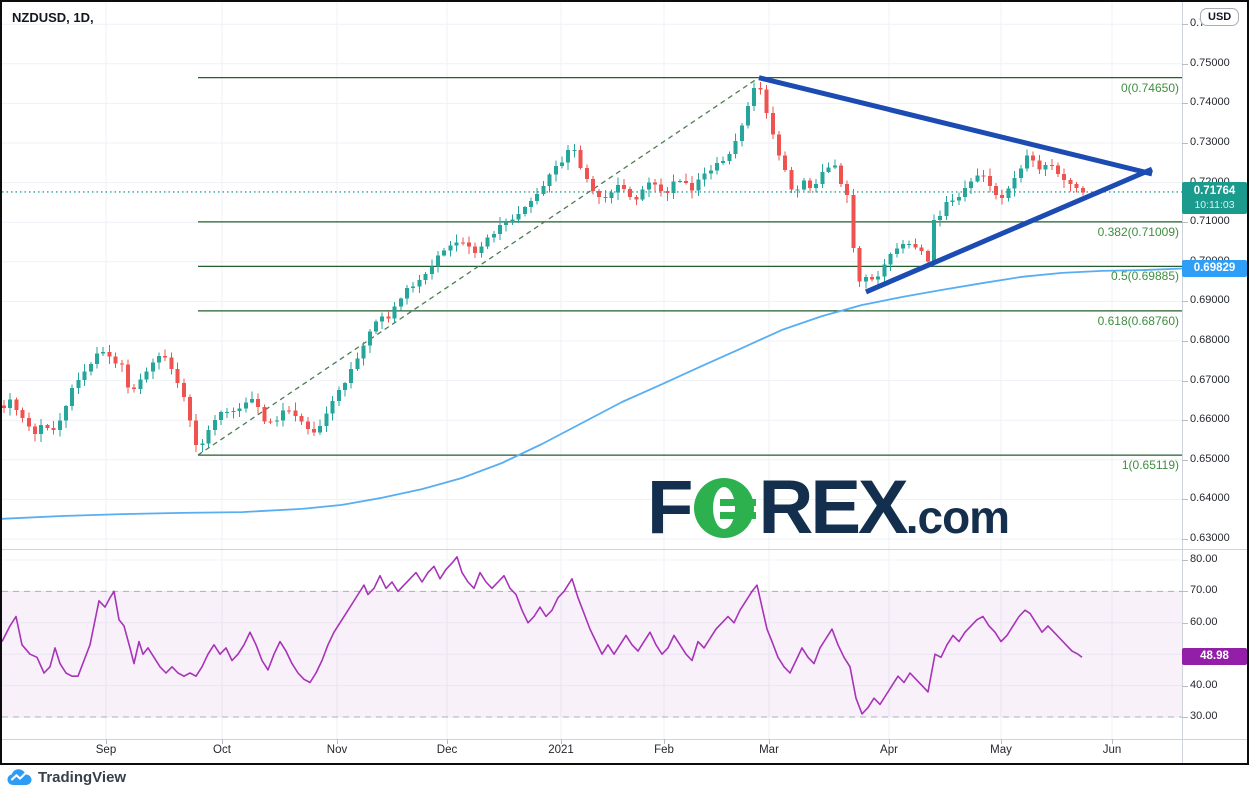  Describe the element at coordinates (626, 781) in the screenshot. I see `attribution-footer: TradingView` at that location.